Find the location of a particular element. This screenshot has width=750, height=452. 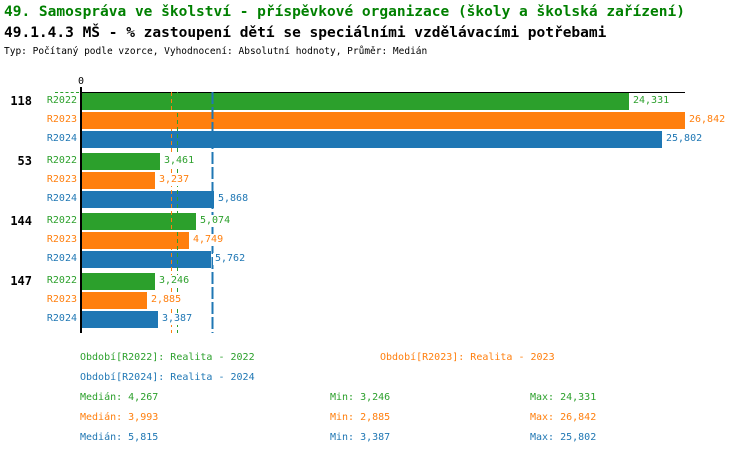

stat-min-r2024: Min: 3,387 is located at coordinates (360, 437).